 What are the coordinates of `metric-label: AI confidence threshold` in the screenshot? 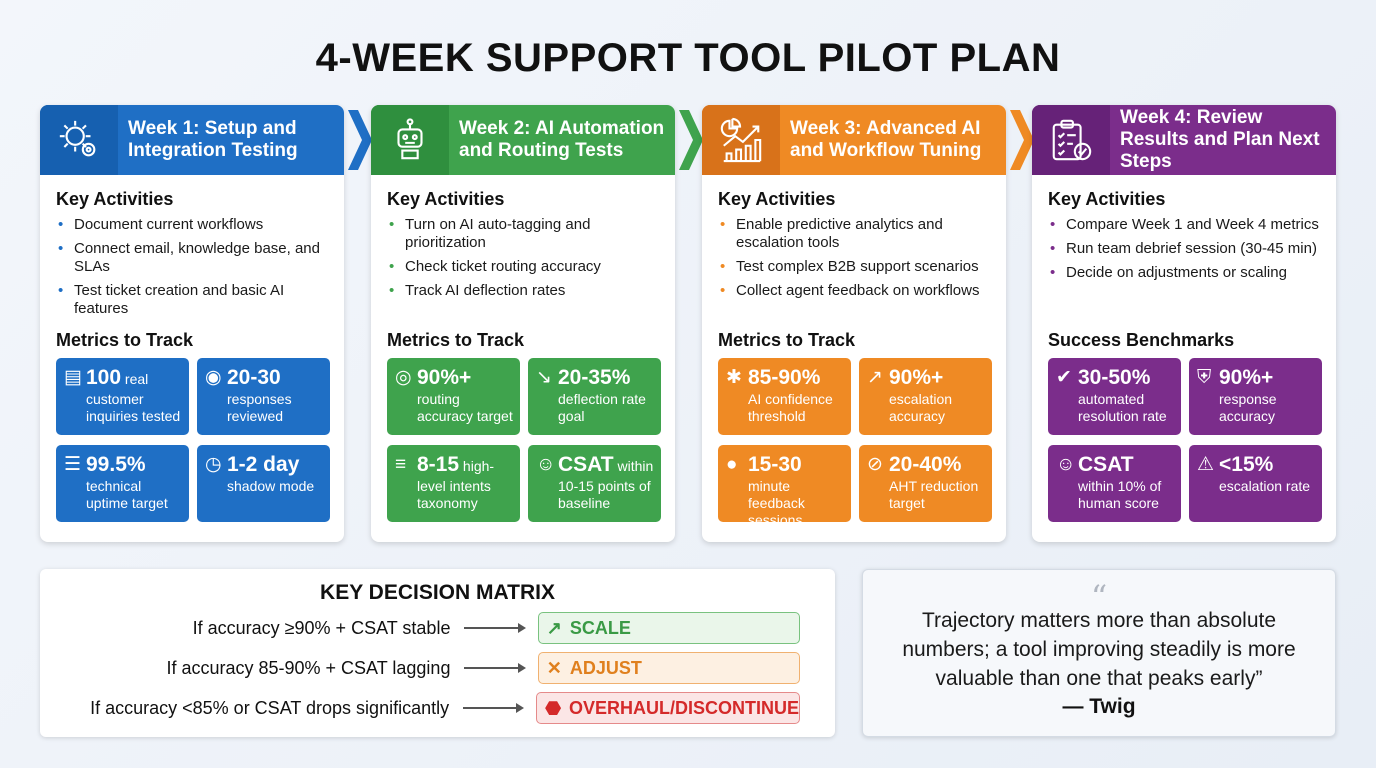 It's located at (790, 407).